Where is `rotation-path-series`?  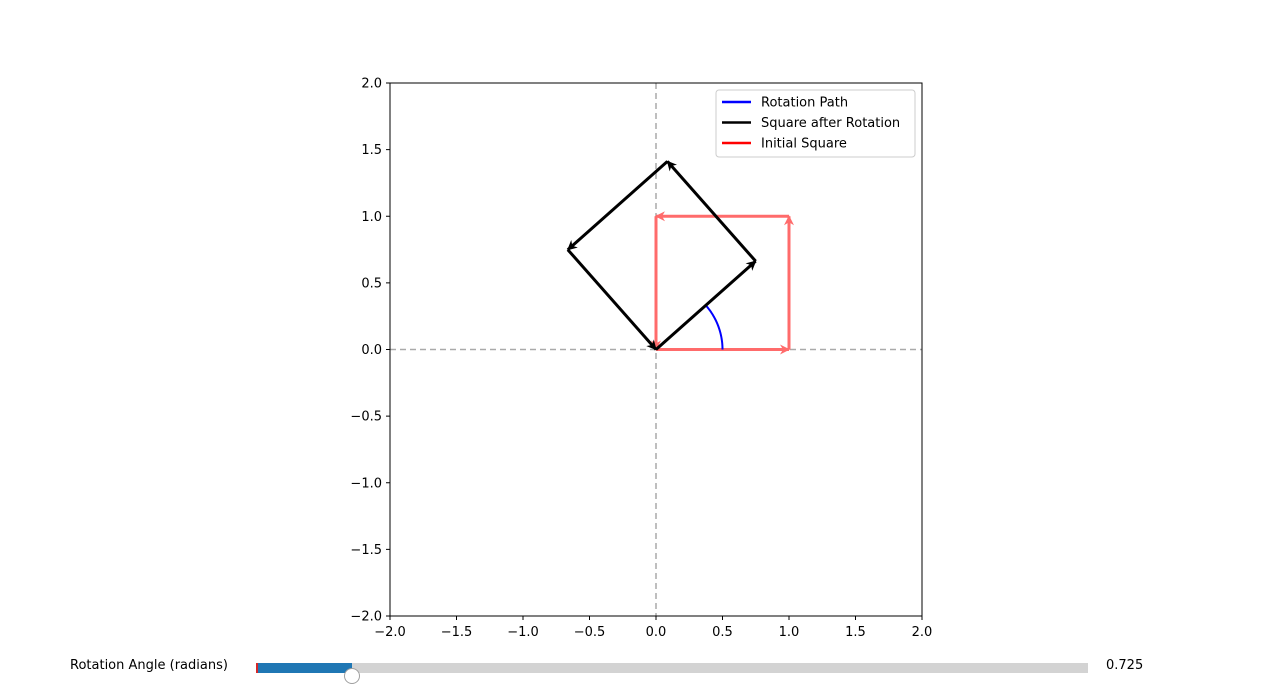
rotation-path-series is located at coordinates (714, 327).